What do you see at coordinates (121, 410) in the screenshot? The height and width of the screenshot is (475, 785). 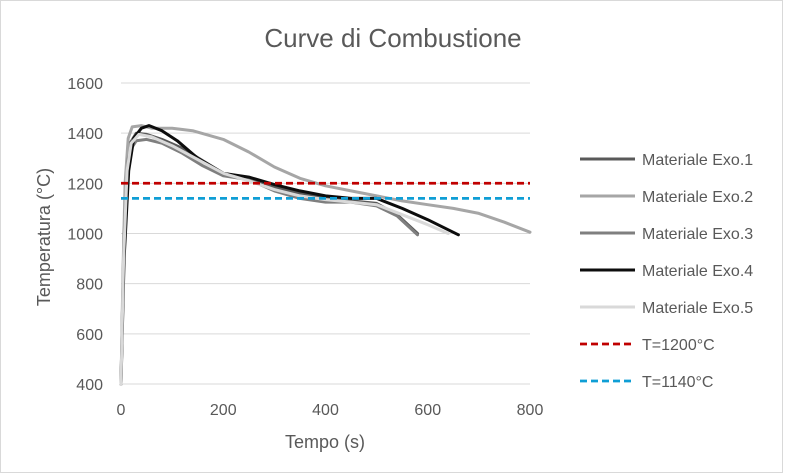 I see `x-tick-label: 0` at bounding box center [121, 410].